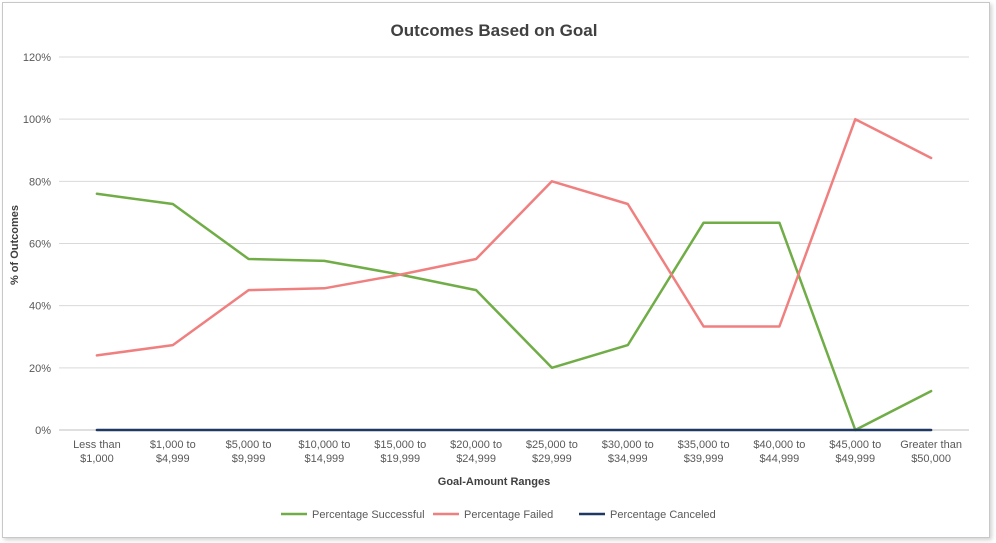  I want to click on legend-label: Percentage Canceled, so click(663, 515).